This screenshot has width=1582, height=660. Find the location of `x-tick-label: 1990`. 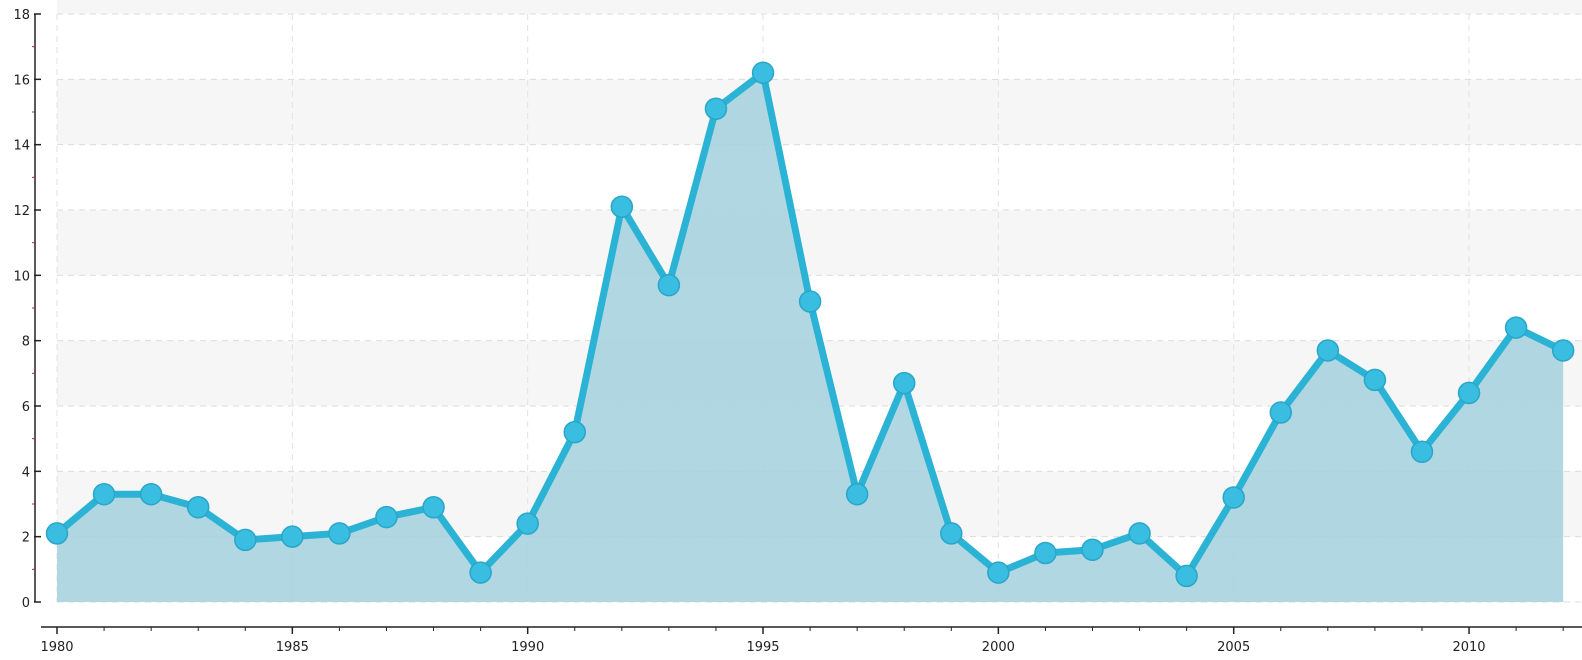

x-tick-label: 1990 is located at coordinates (527, 647).